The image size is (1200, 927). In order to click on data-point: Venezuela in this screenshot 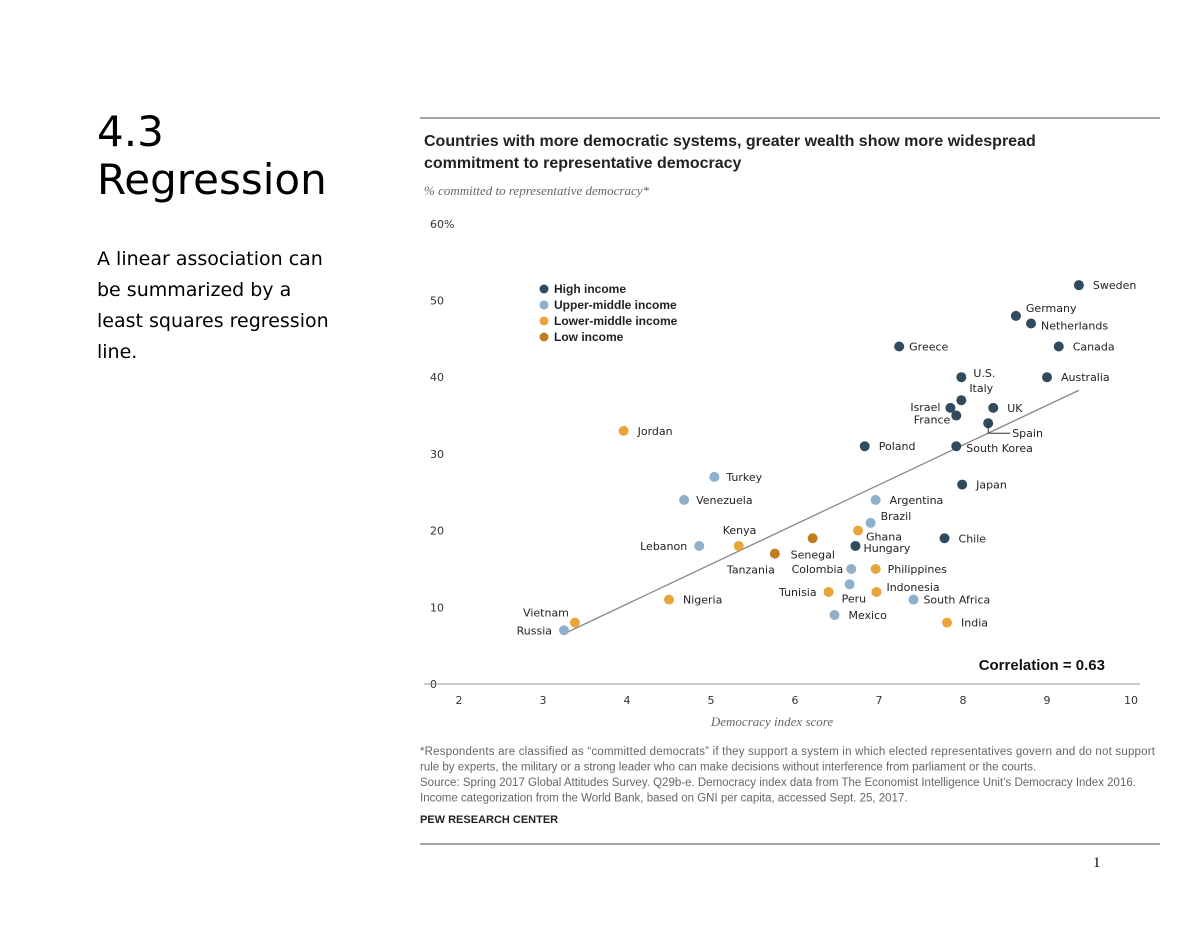, I will do `click(716, 500)`.